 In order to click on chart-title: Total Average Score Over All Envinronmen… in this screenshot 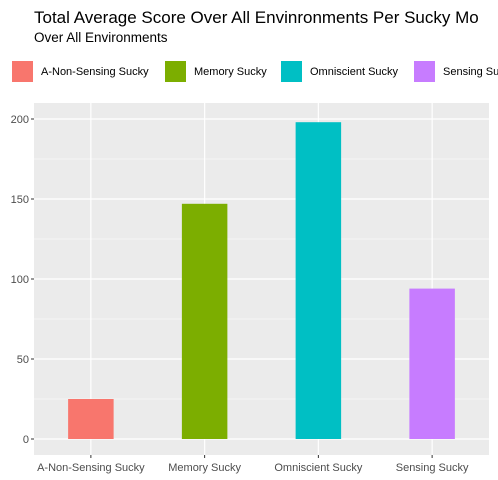, I will do `click(256, 17)`.